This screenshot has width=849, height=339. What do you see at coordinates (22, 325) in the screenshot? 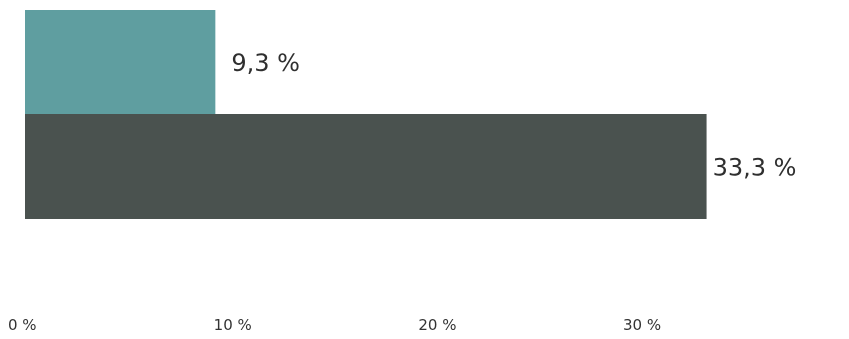
I see `x-tick-label-0: 0 %` at bounding box center [22, 325].